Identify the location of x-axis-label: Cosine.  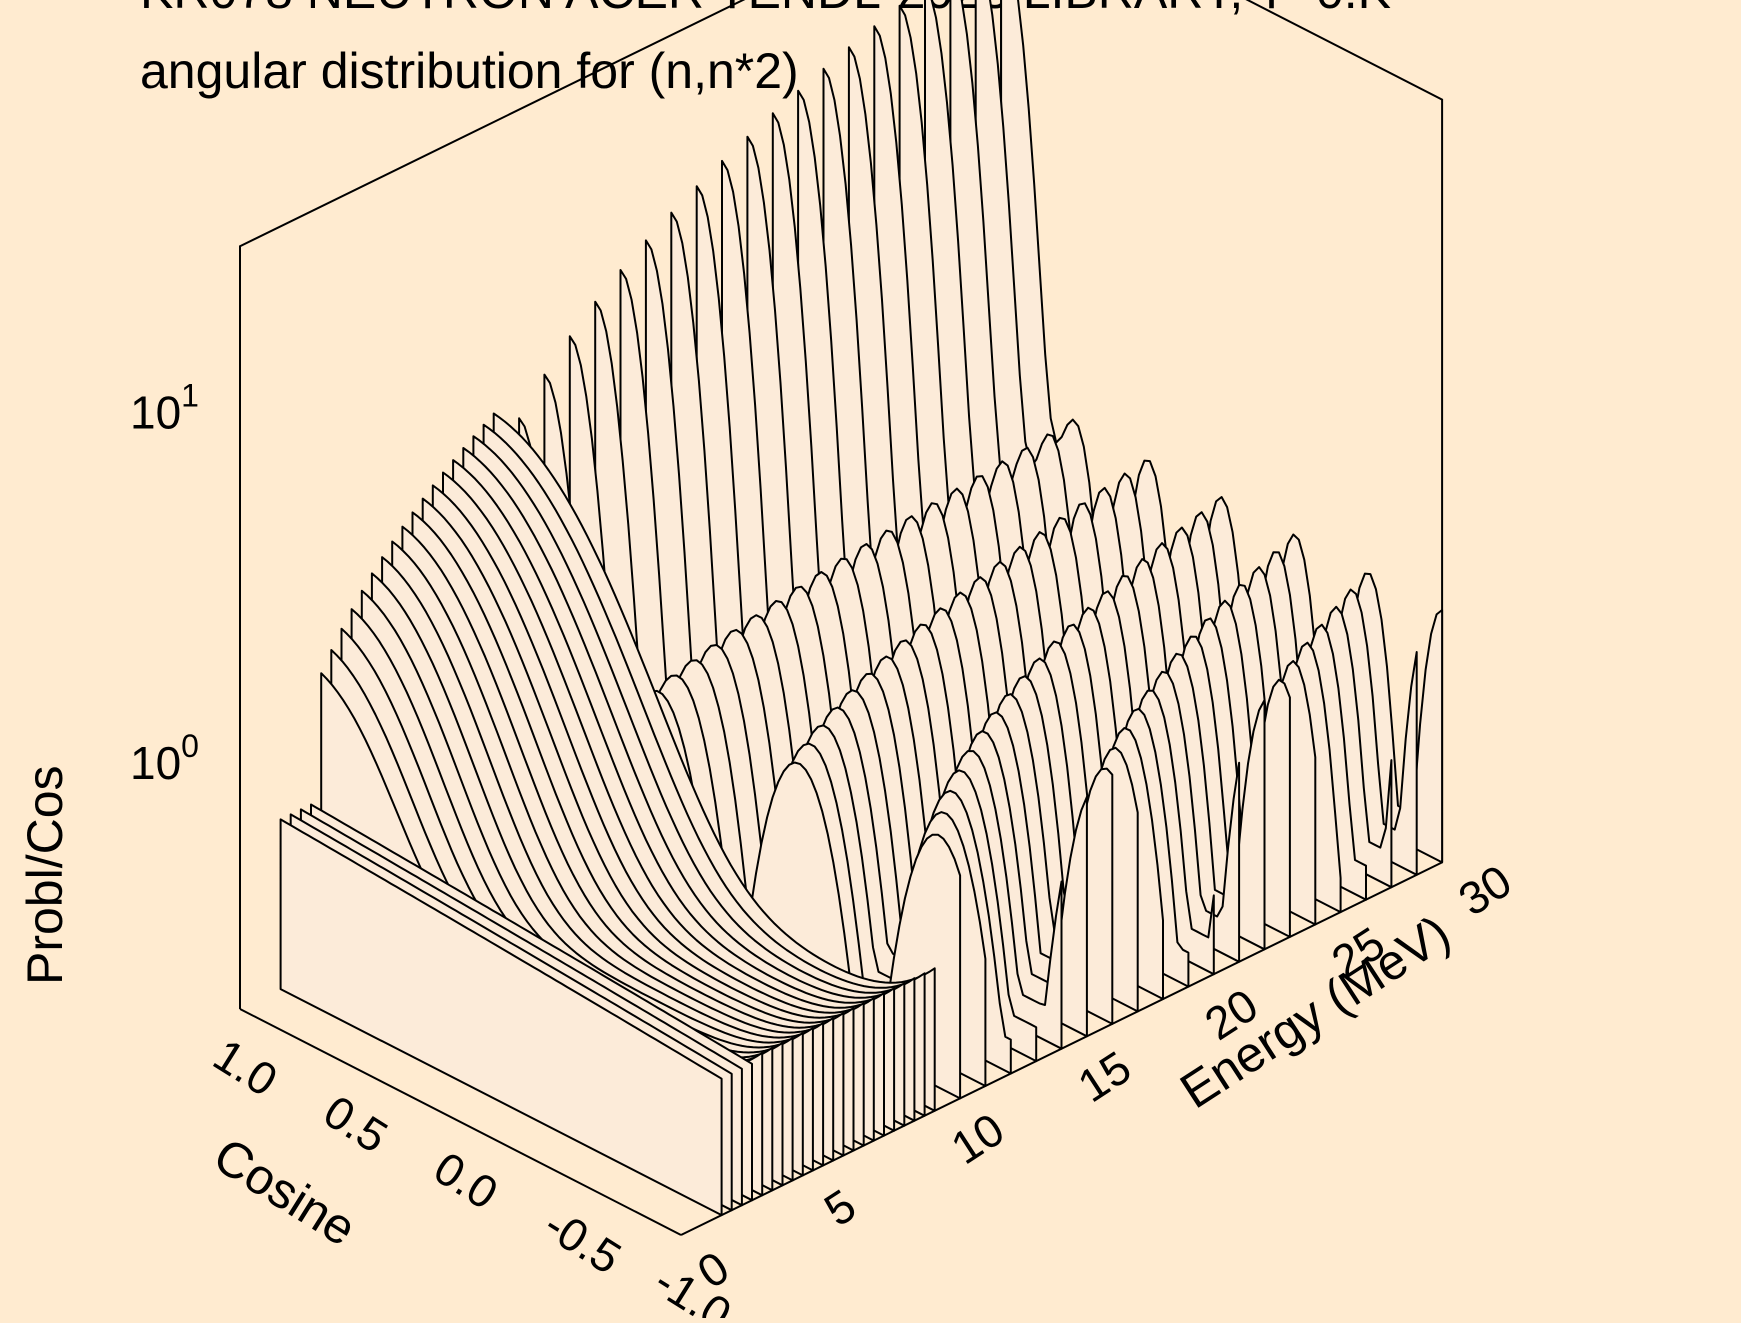
(285, 1192).